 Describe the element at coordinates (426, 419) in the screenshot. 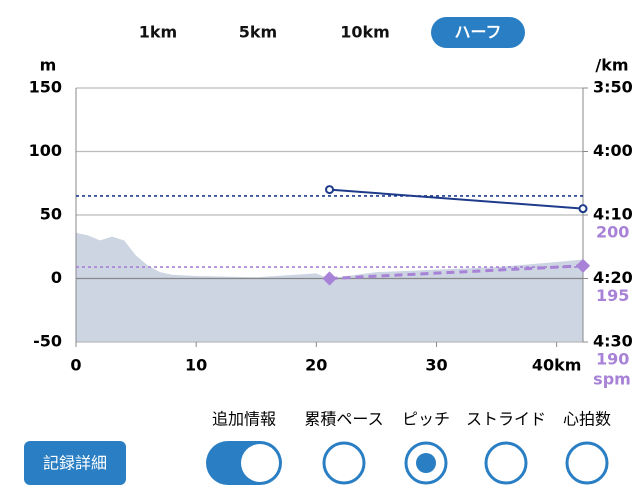

I see `option-label: ピッチ` at that location.